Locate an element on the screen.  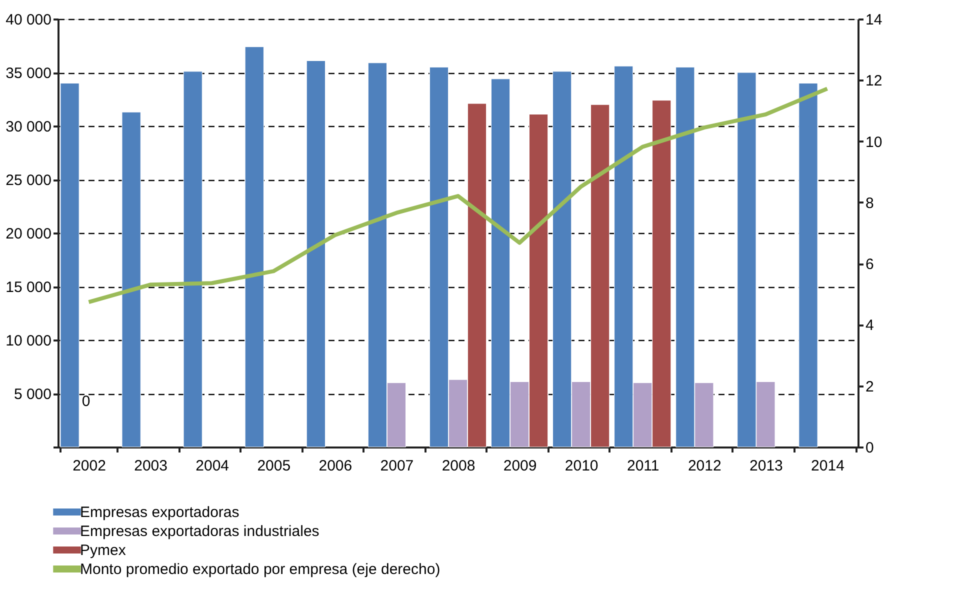
y-tick-label: 35 000 is located at coordinates (29, 73).